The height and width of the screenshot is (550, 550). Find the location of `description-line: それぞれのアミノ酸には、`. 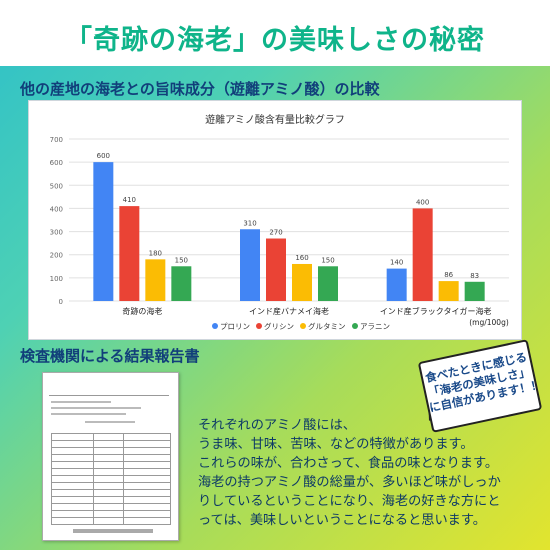

description-line: それぞれのアミノ酸には、 is located at coordinates (277, 425).